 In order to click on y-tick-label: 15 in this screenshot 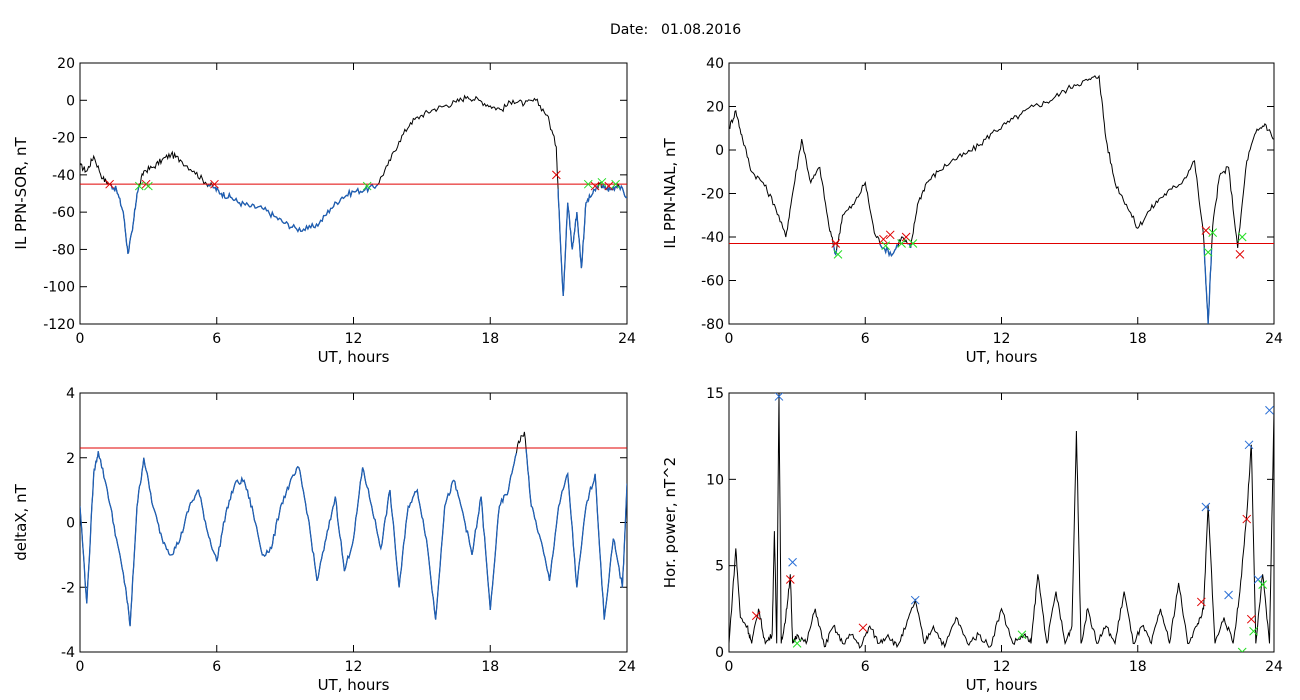, I will do `click(715, 394)`.